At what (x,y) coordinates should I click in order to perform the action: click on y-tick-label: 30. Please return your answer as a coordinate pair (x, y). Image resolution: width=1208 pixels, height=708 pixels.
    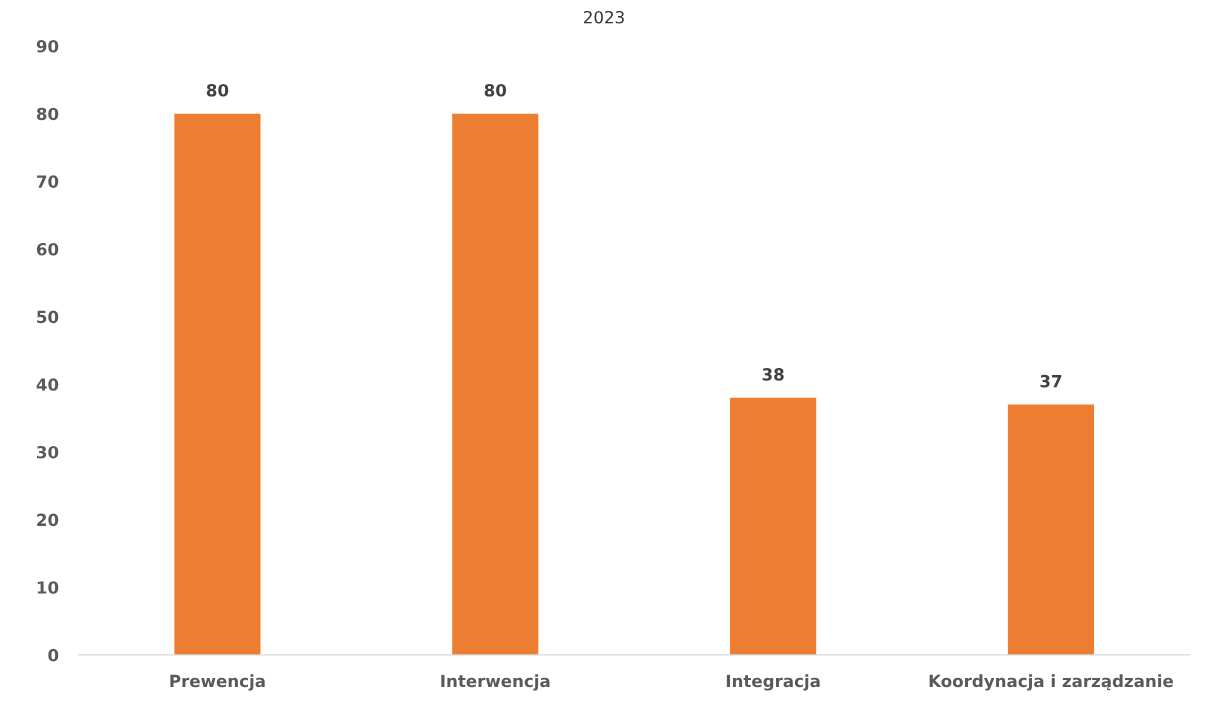
    Looking at the image, I should click on (48, 452).